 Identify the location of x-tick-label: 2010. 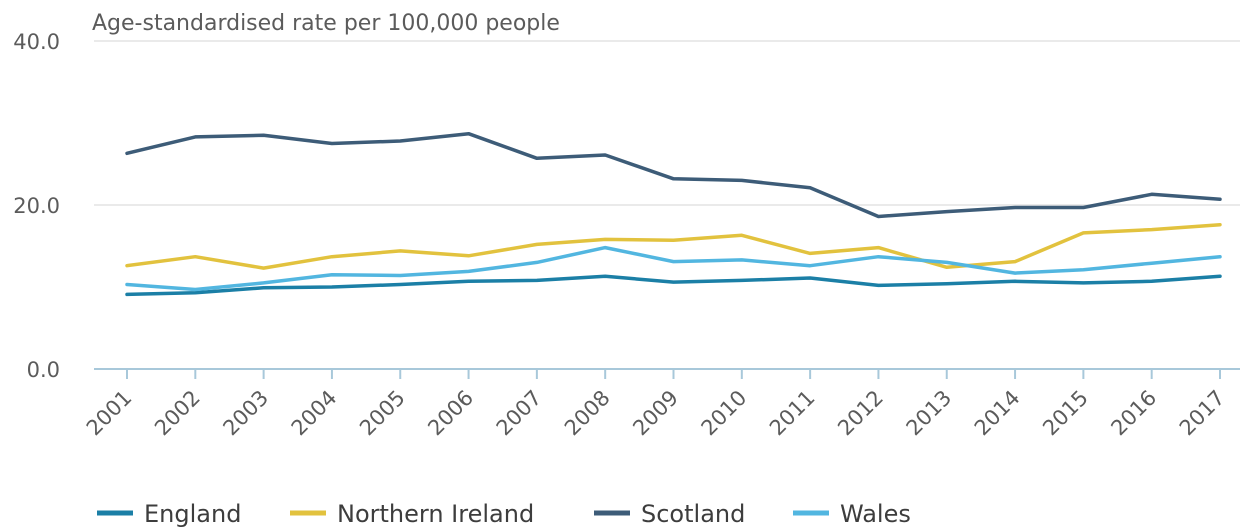
(724, 413).